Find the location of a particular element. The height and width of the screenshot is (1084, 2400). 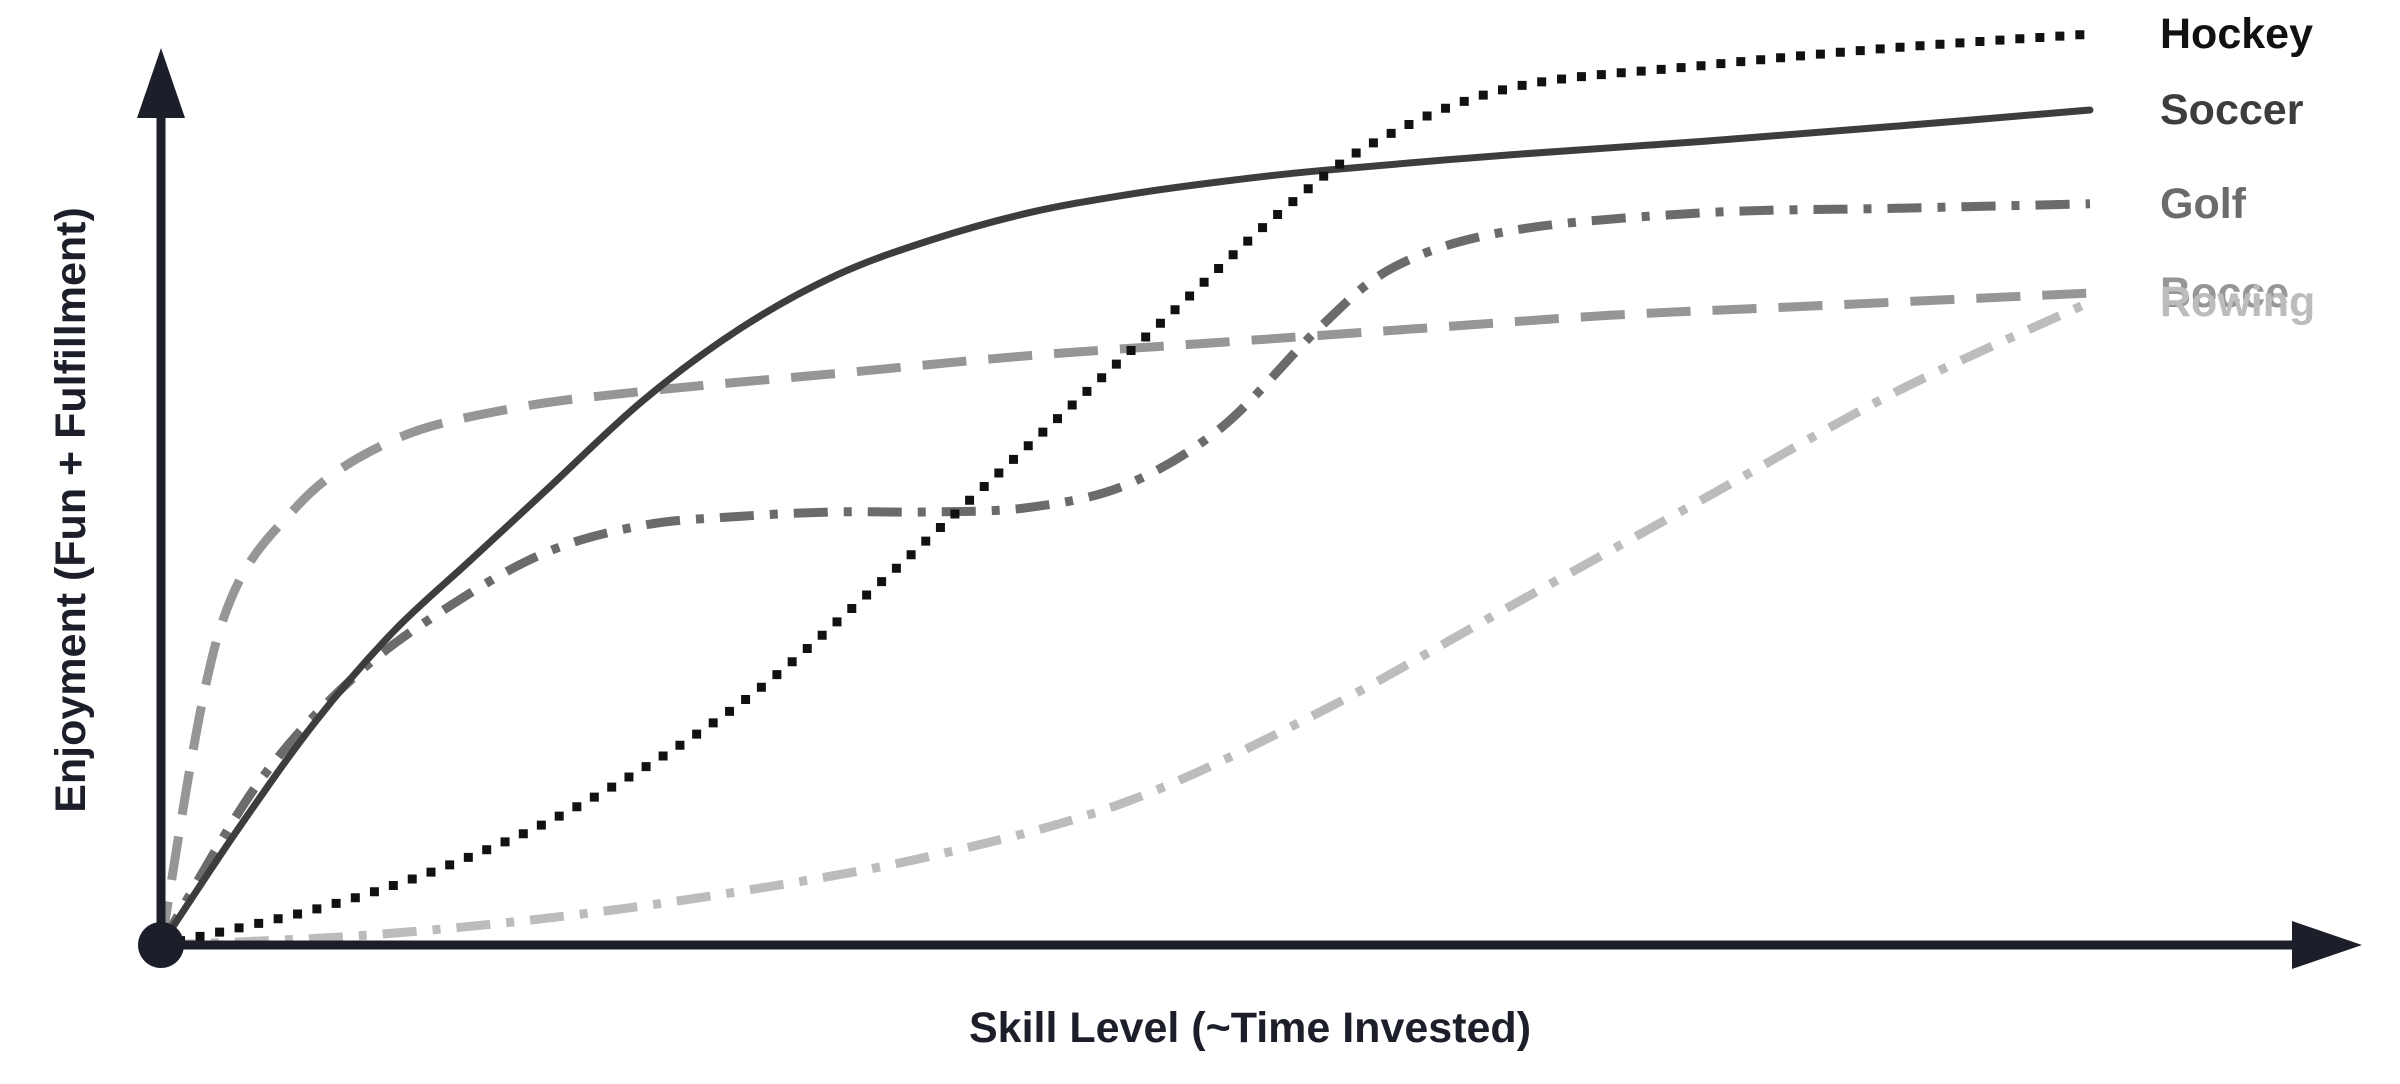

y-axis-title: Enjoyment (Fun + Fulfillment) is located at coordinates (71, 510).